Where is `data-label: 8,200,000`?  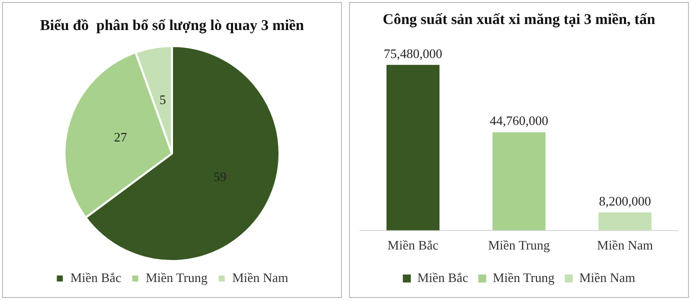 data-label: 8,200,000 is located at coordinates (625, 200).